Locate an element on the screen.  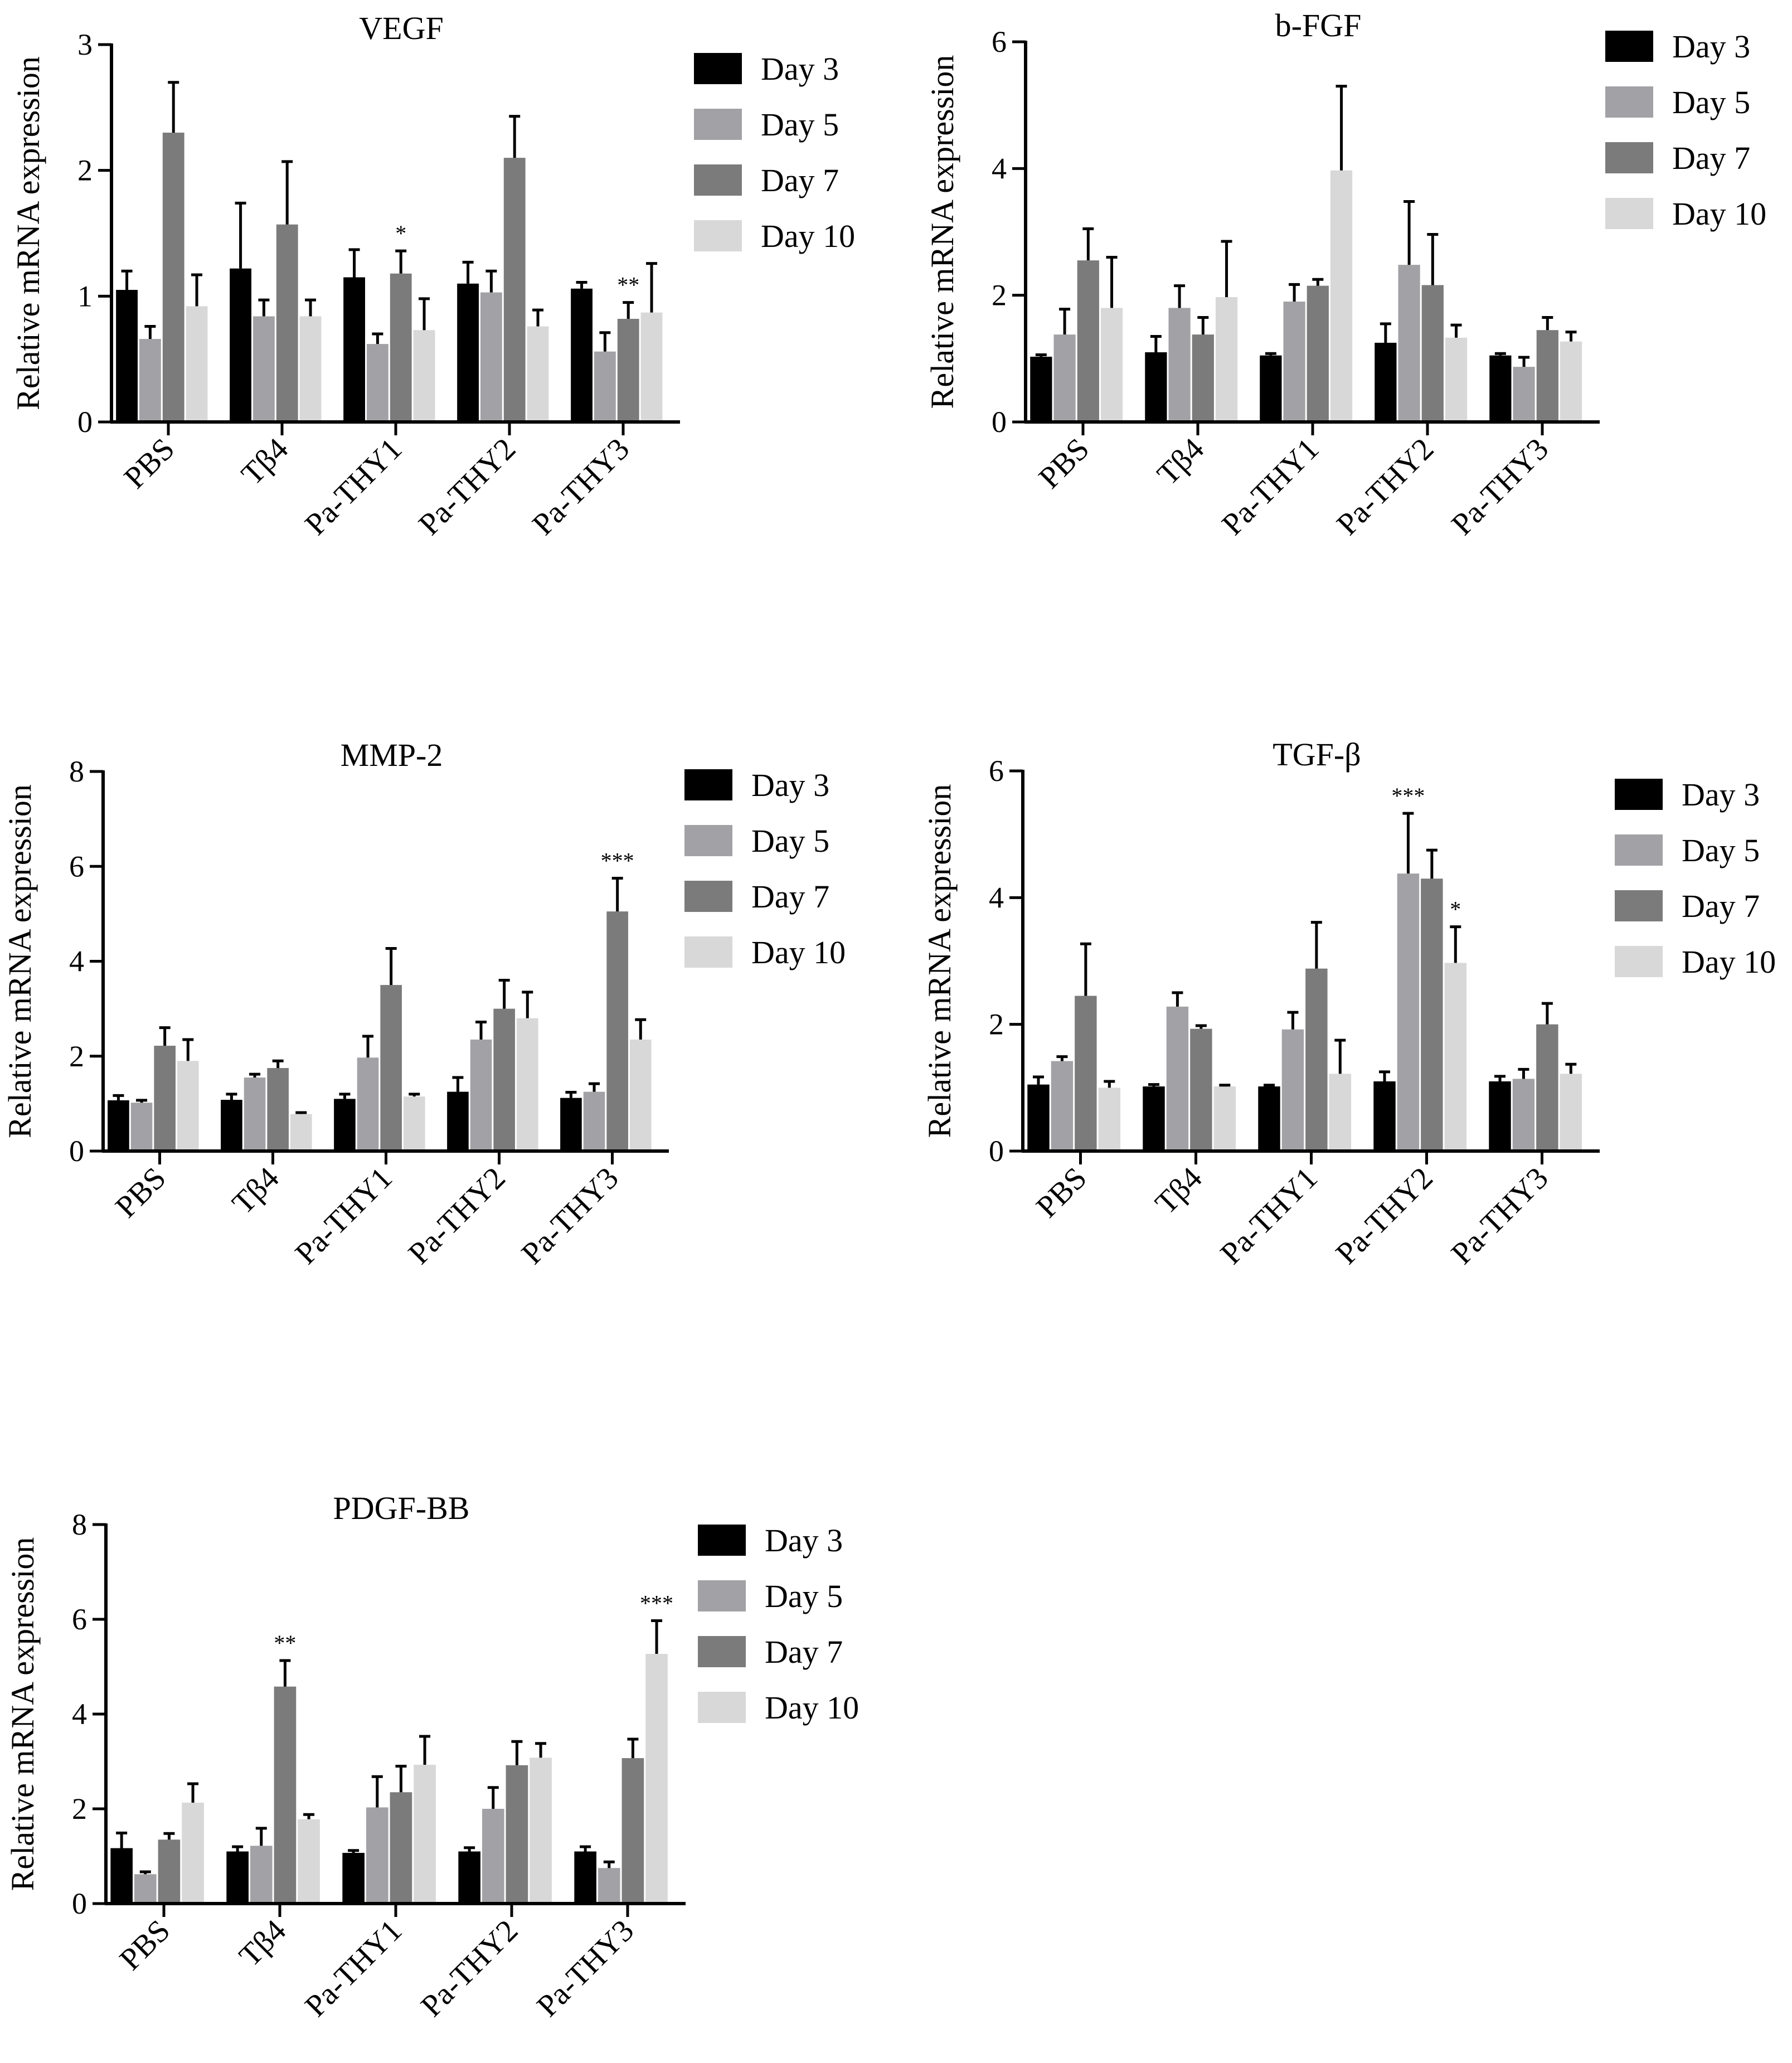
y-tick-label: 1 is located at coordinates (85, 296).